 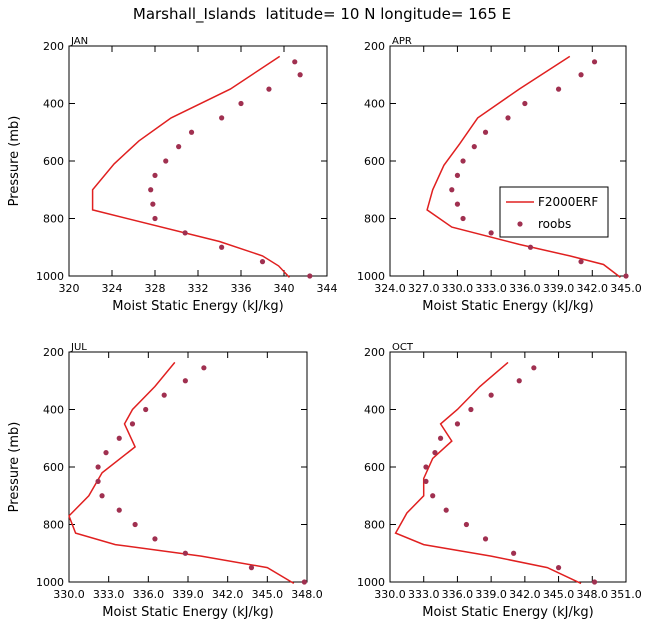 I want to click on x-tick-label: 320, so click(x=69, y=288).